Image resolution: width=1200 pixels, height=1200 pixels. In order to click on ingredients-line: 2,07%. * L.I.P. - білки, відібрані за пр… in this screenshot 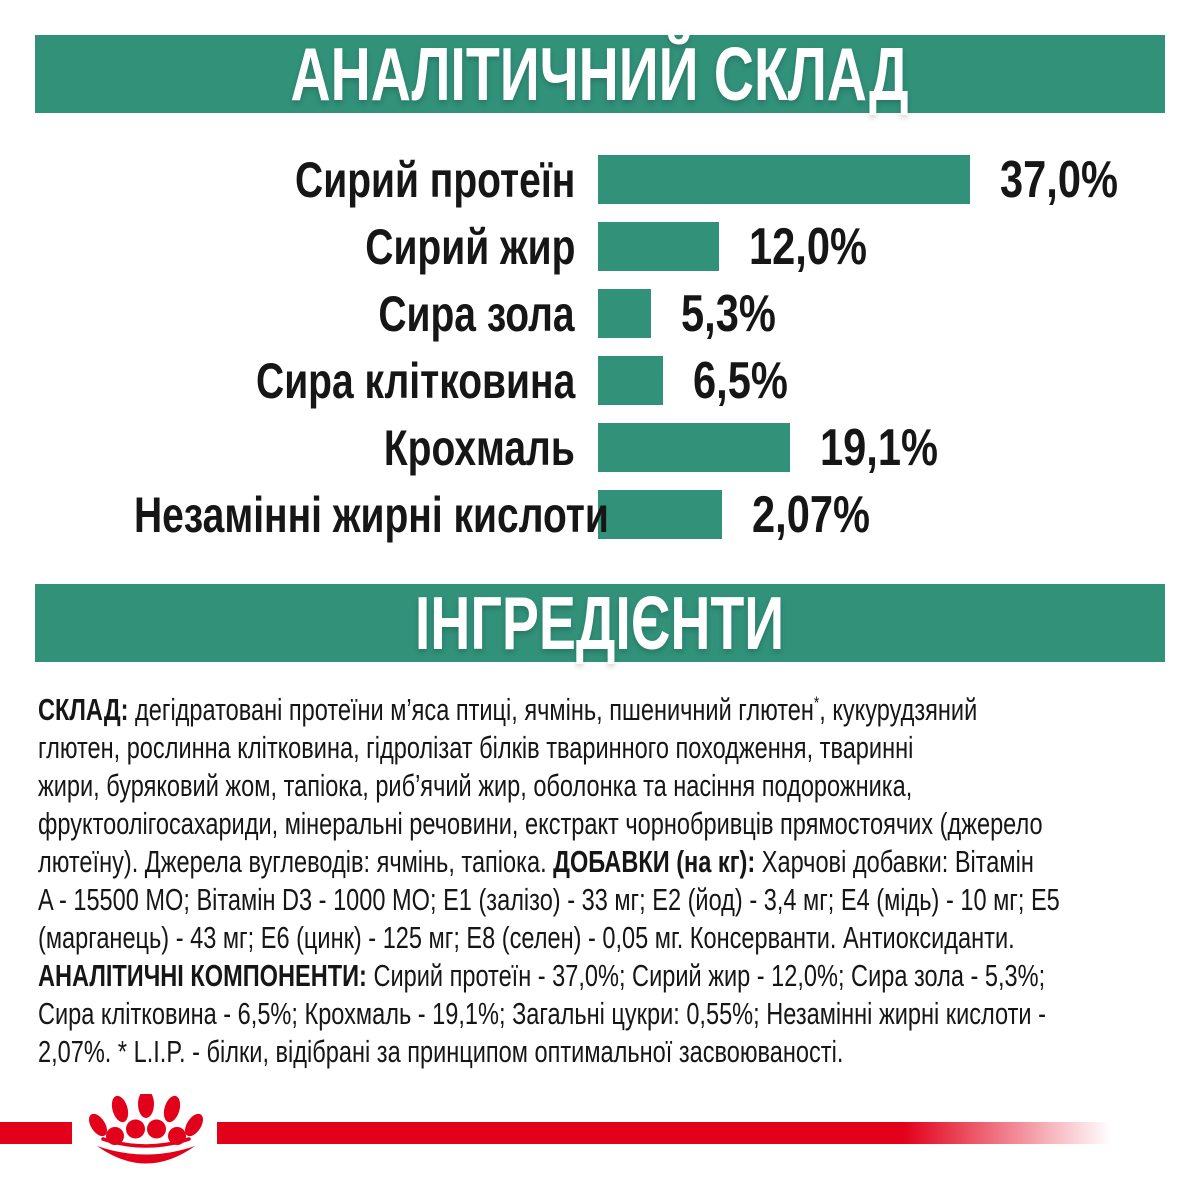, I will do `click(441, 1051)`.